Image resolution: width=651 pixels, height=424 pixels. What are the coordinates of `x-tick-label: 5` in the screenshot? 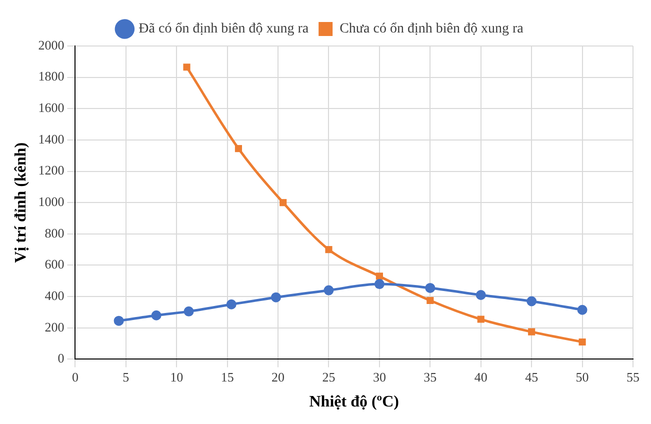 It's located at (126, 376).